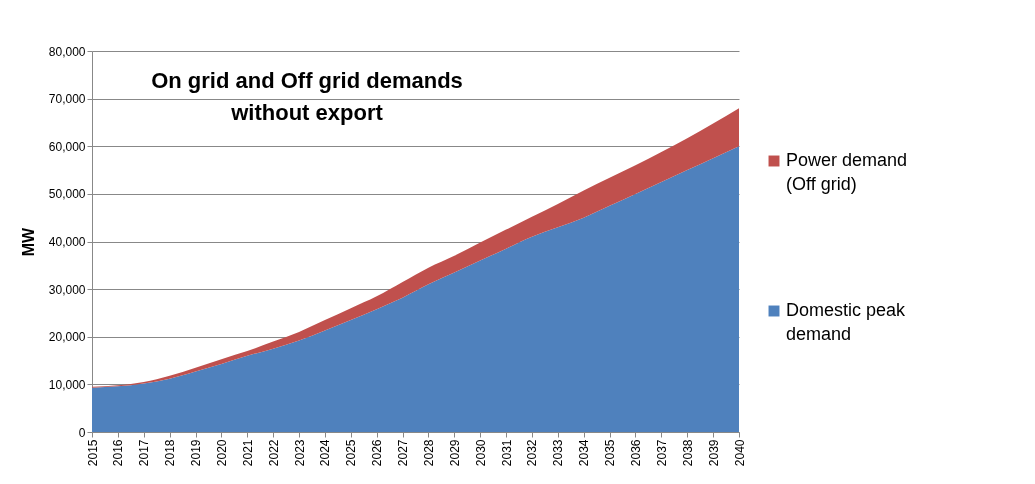 Image resolution: width=1035 pixels, height=484 pixels. What do you see at coordinates (92, 453) in the screenshot?
I see `x-tick-label: 2015` at bounding box center [92, 453].